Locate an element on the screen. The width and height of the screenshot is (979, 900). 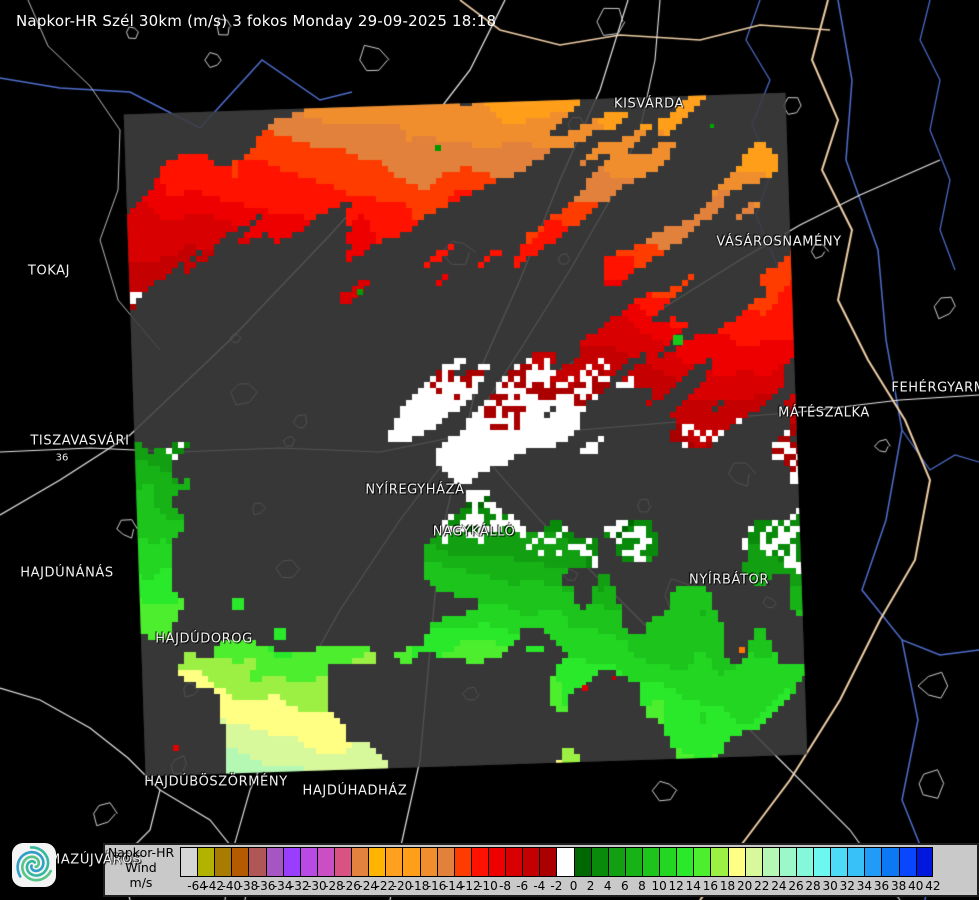
legend-tick: -4 is located at coordinates (539, 886).